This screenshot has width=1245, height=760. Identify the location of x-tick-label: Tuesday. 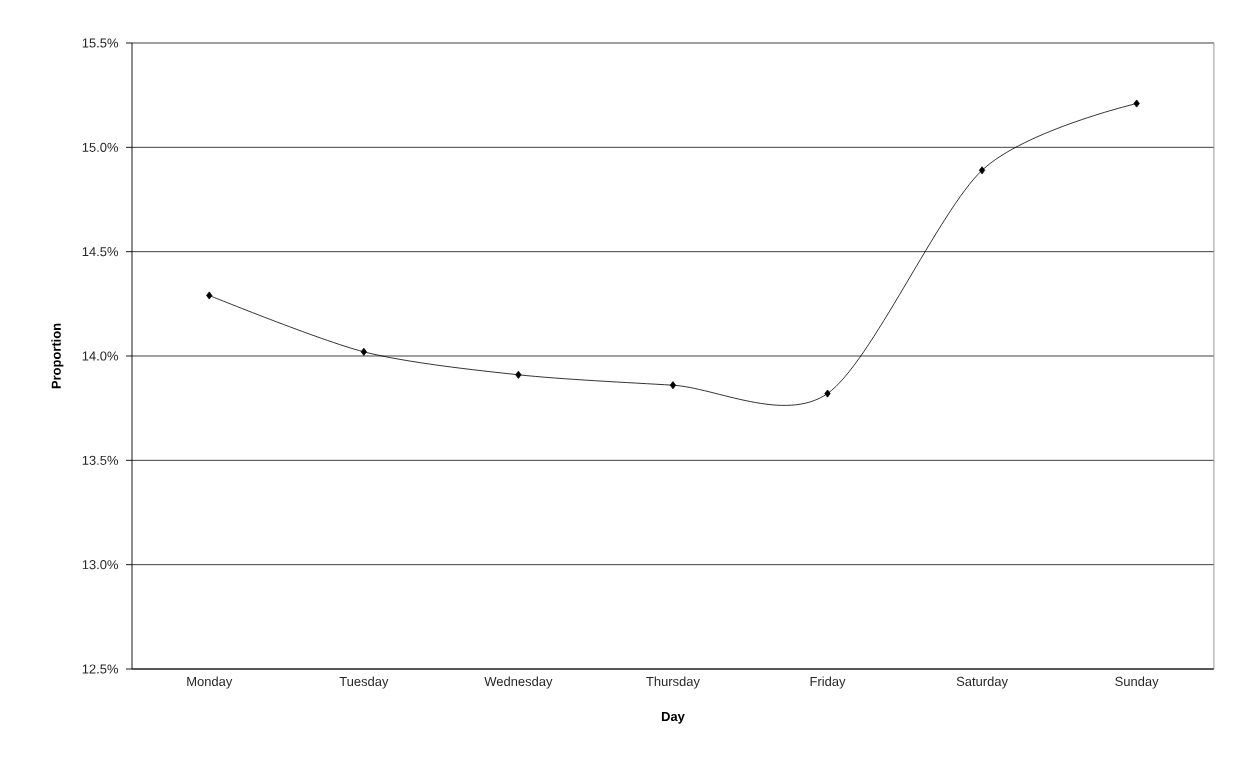
(364, 682).